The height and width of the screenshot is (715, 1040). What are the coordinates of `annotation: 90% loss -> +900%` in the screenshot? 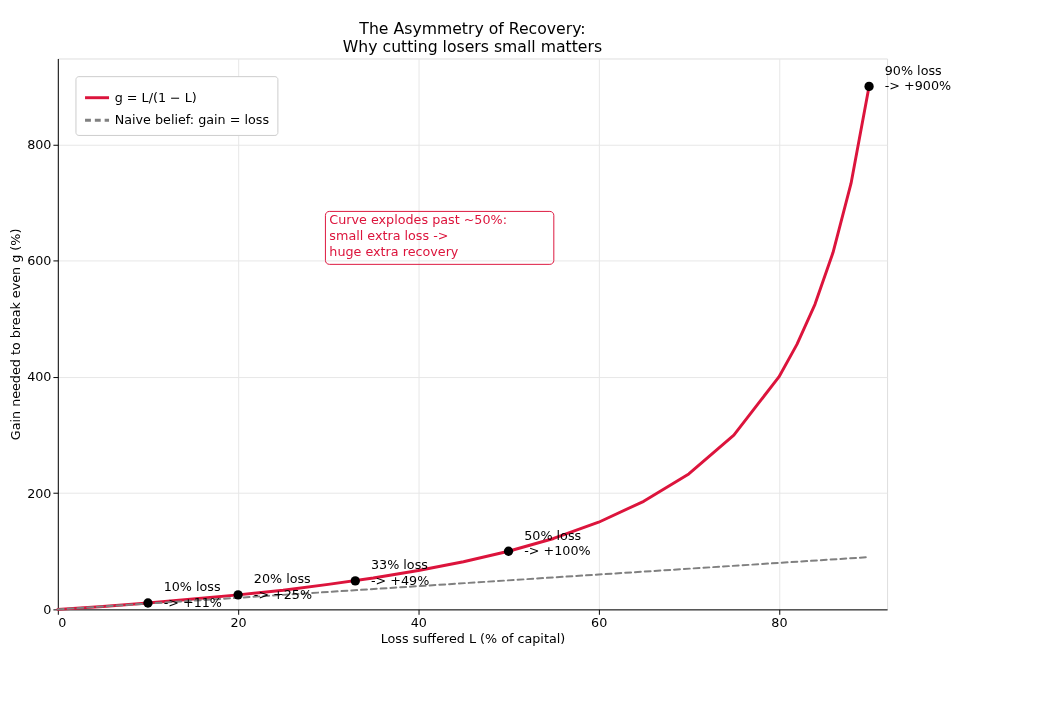 It's located at (918, 78).